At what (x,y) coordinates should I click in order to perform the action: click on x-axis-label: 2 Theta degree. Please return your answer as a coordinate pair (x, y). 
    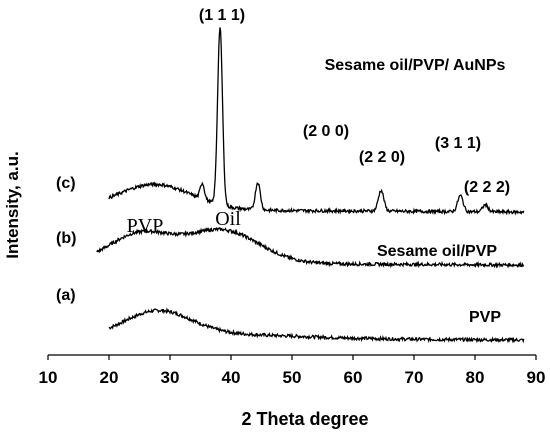
    Looking at the image, I should click on (304, 419).